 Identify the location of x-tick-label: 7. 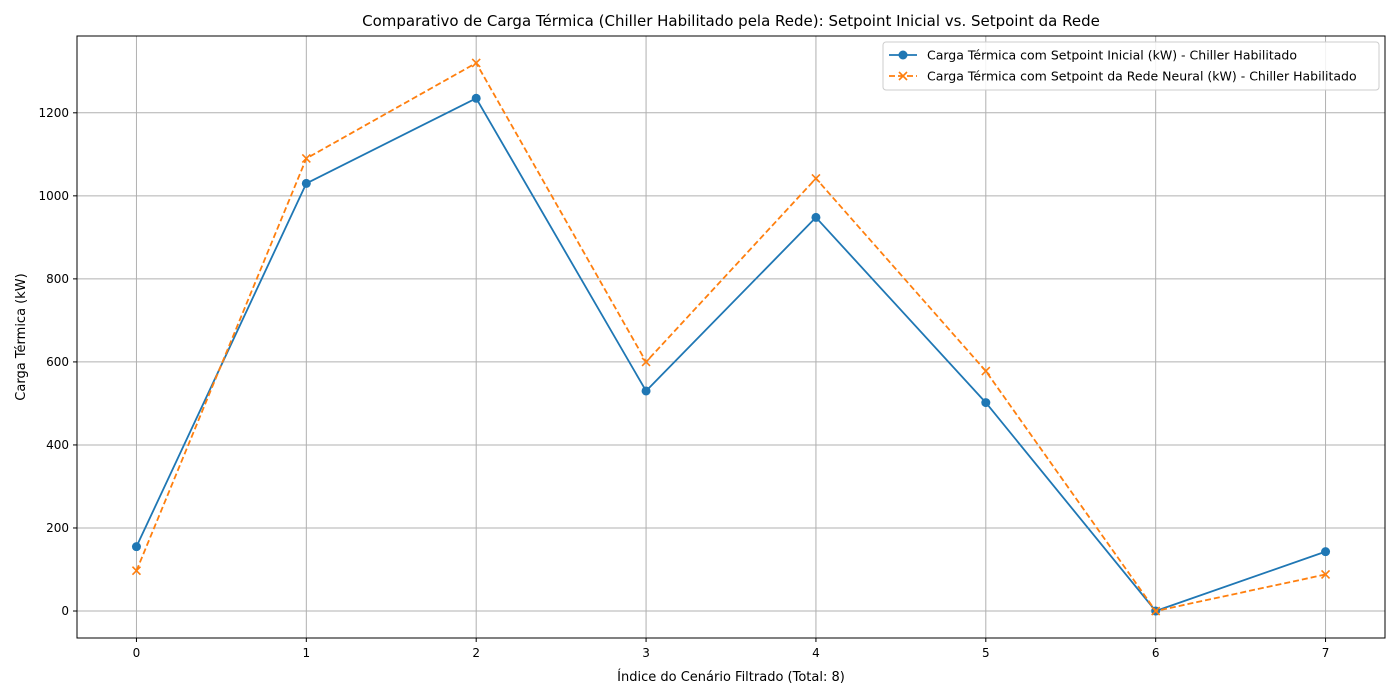
(1326, 653).